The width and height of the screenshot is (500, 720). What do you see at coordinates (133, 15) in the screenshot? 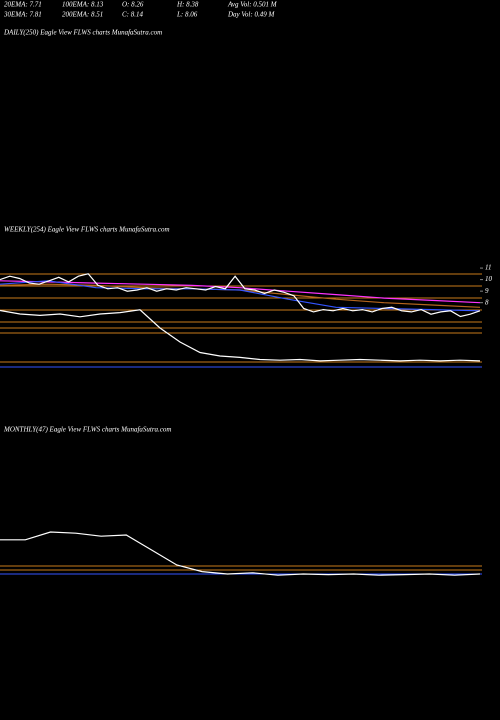
I see `stat-label: C: 8.14` at bounding box center [133, 15].